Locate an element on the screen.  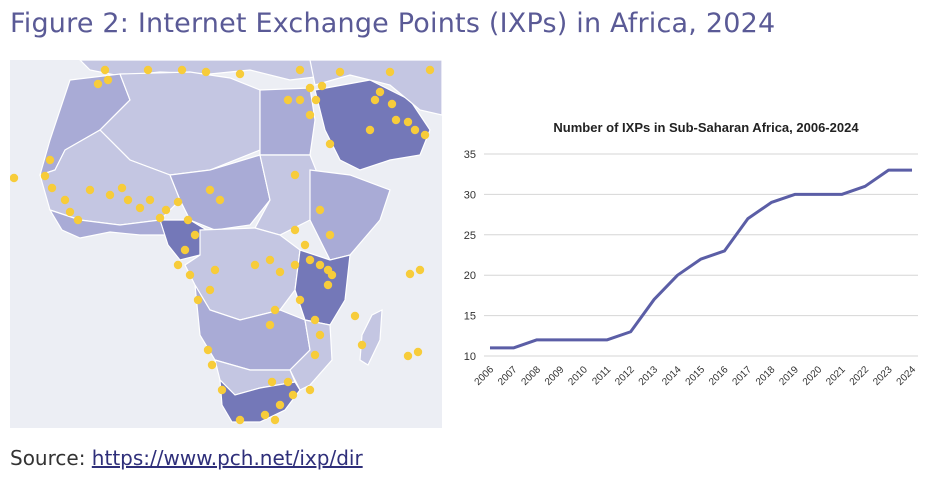
x-tick-label: 2008 is located at coordinates (531, 376).